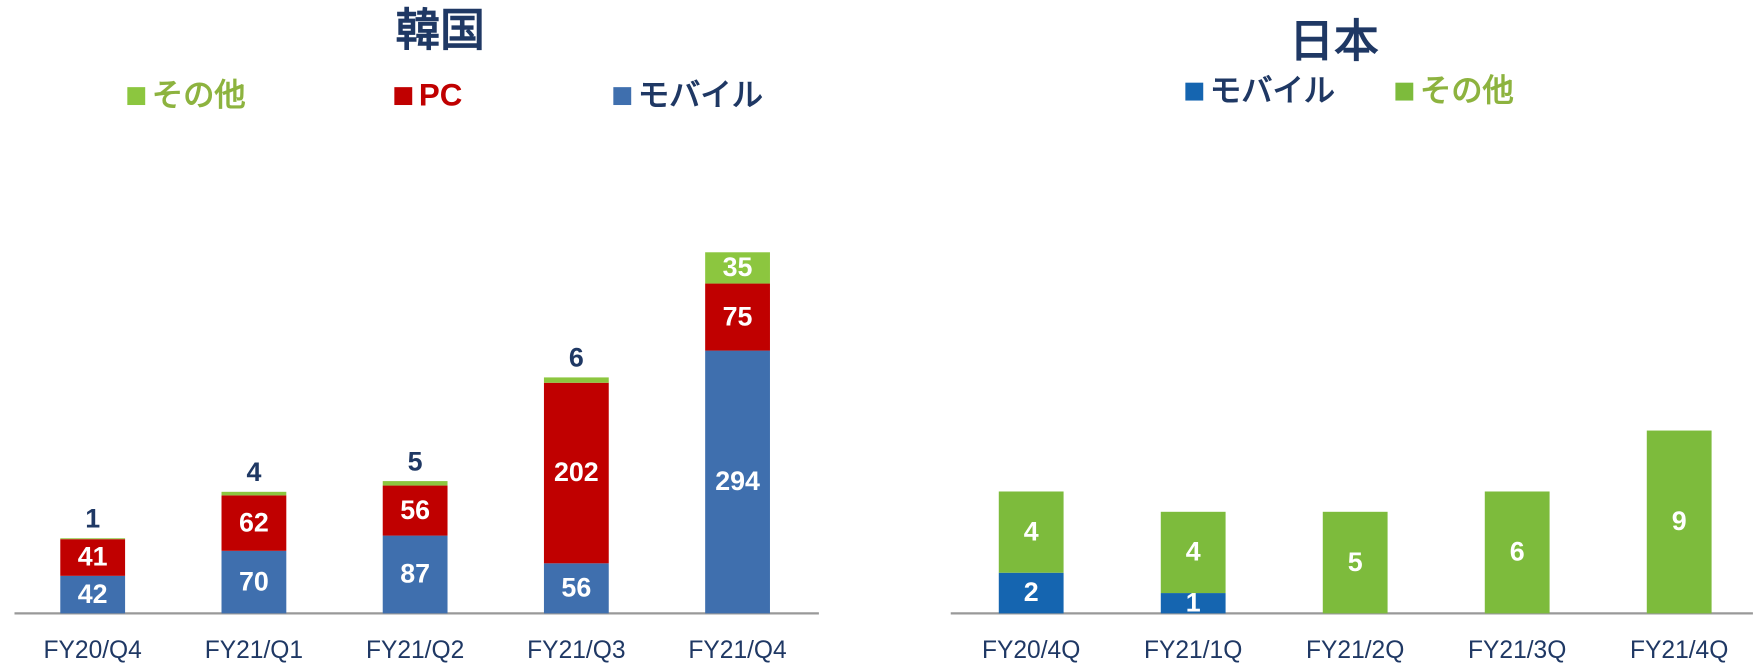  What do you see at coordinates (576, 650) in the screenshot?
I see `x-tick-label: FY21/Q3` at bounding box center [576, 650].